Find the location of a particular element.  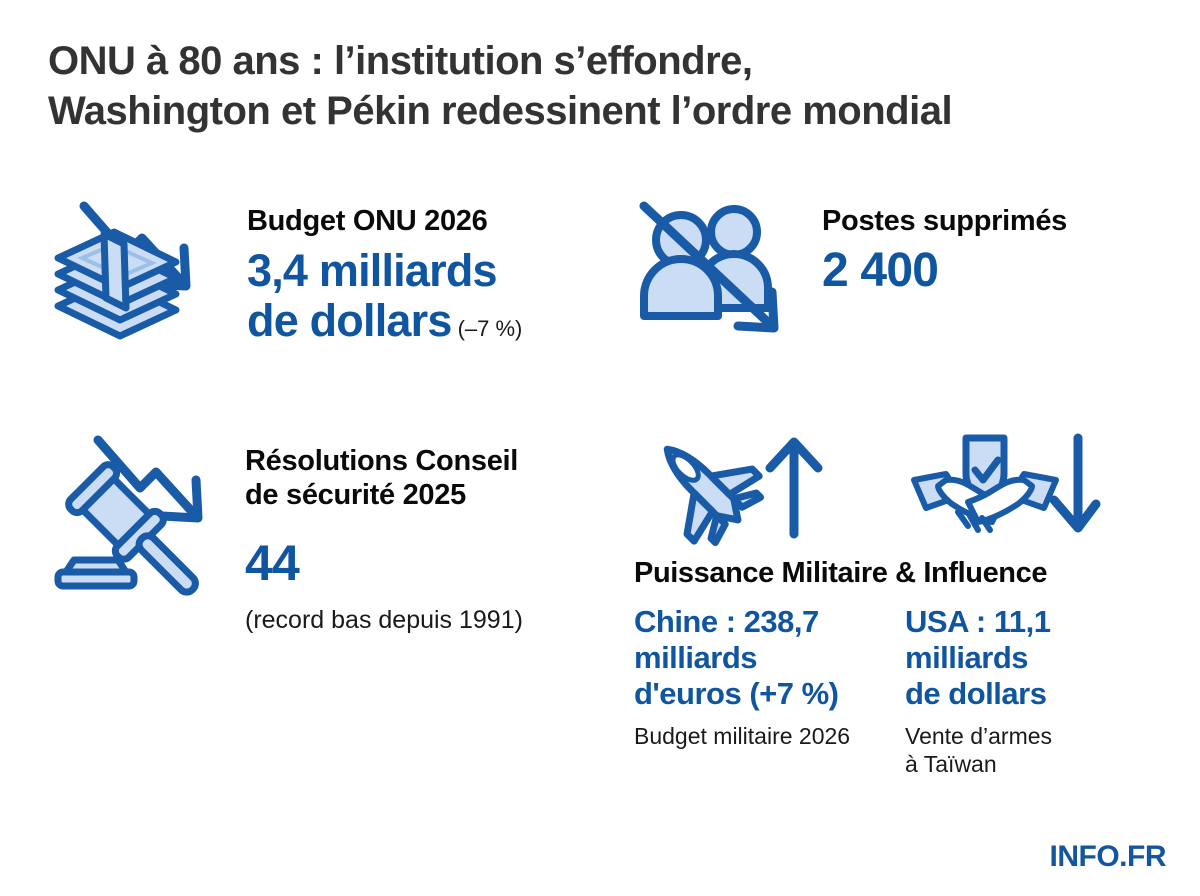

stat-value-budget-text: 3,4 milliards de dollars is located at coordinates (372, 295).